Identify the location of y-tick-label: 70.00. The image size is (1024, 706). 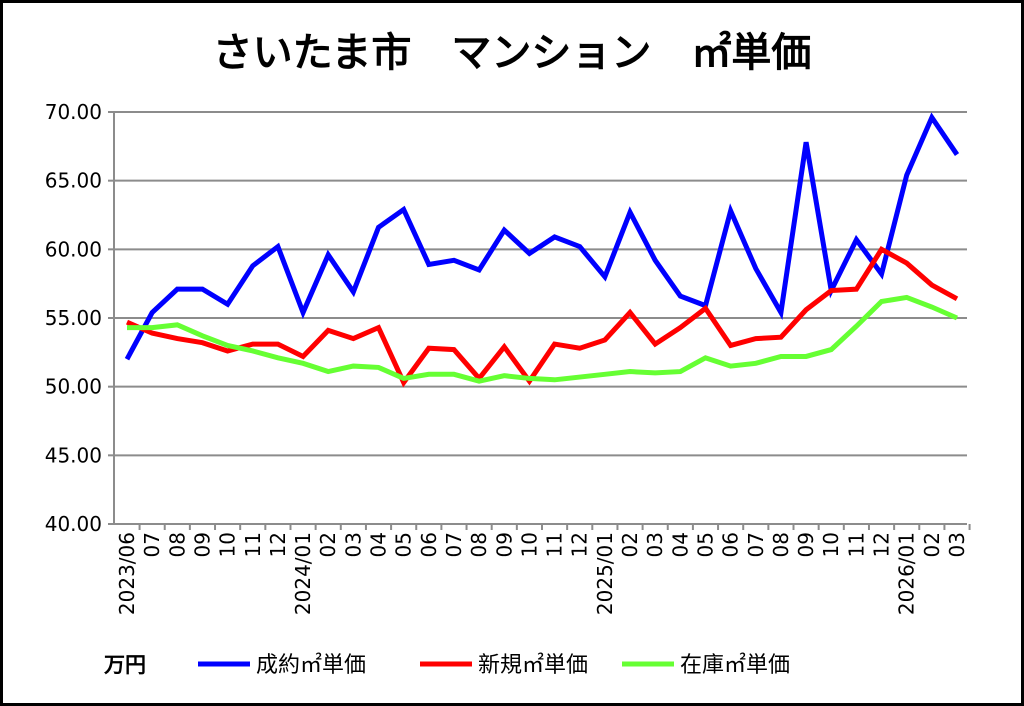
(73, 112).